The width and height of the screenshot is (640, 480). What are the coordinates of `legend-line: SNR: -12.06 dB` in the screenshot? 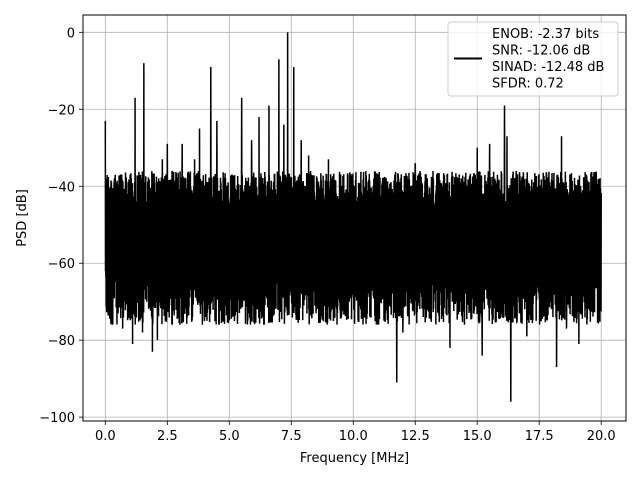 It's located at (541, 51).